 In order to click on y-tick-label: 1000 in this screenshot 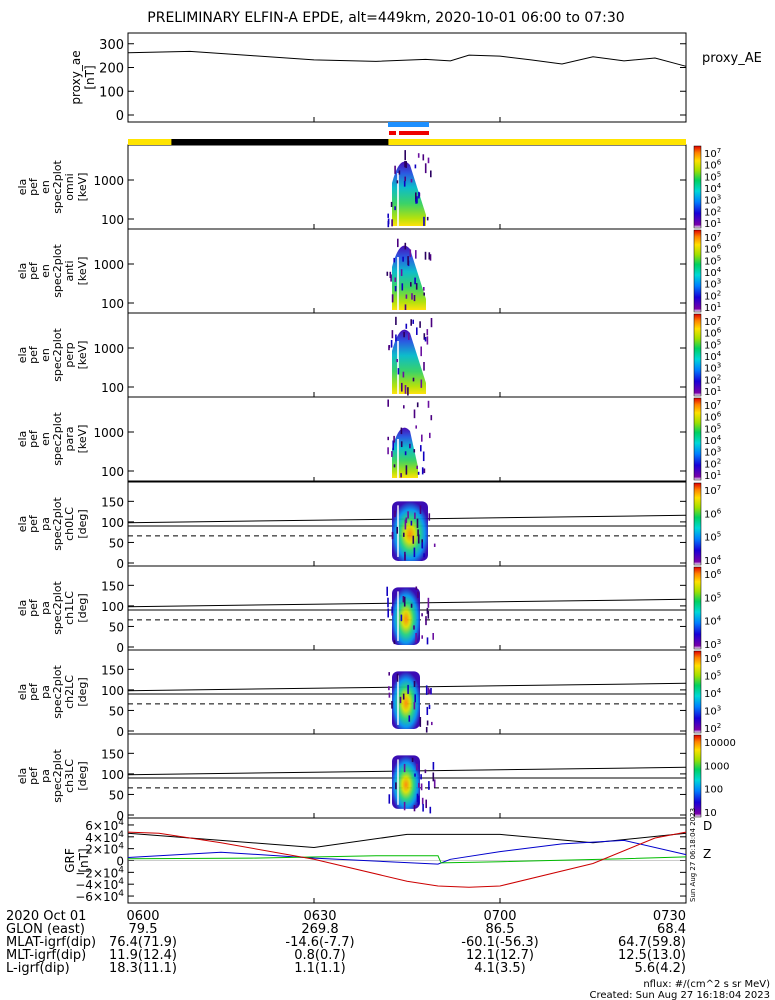, I will do `click(108, 181)`.